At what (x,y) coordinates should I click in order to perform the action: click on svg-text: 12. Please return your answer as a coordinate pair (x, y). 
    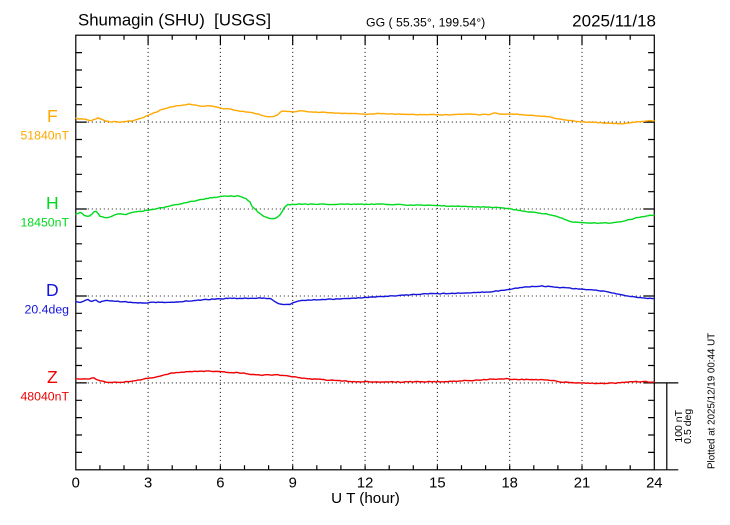
    Looking at the image, I should click on (365, 483).